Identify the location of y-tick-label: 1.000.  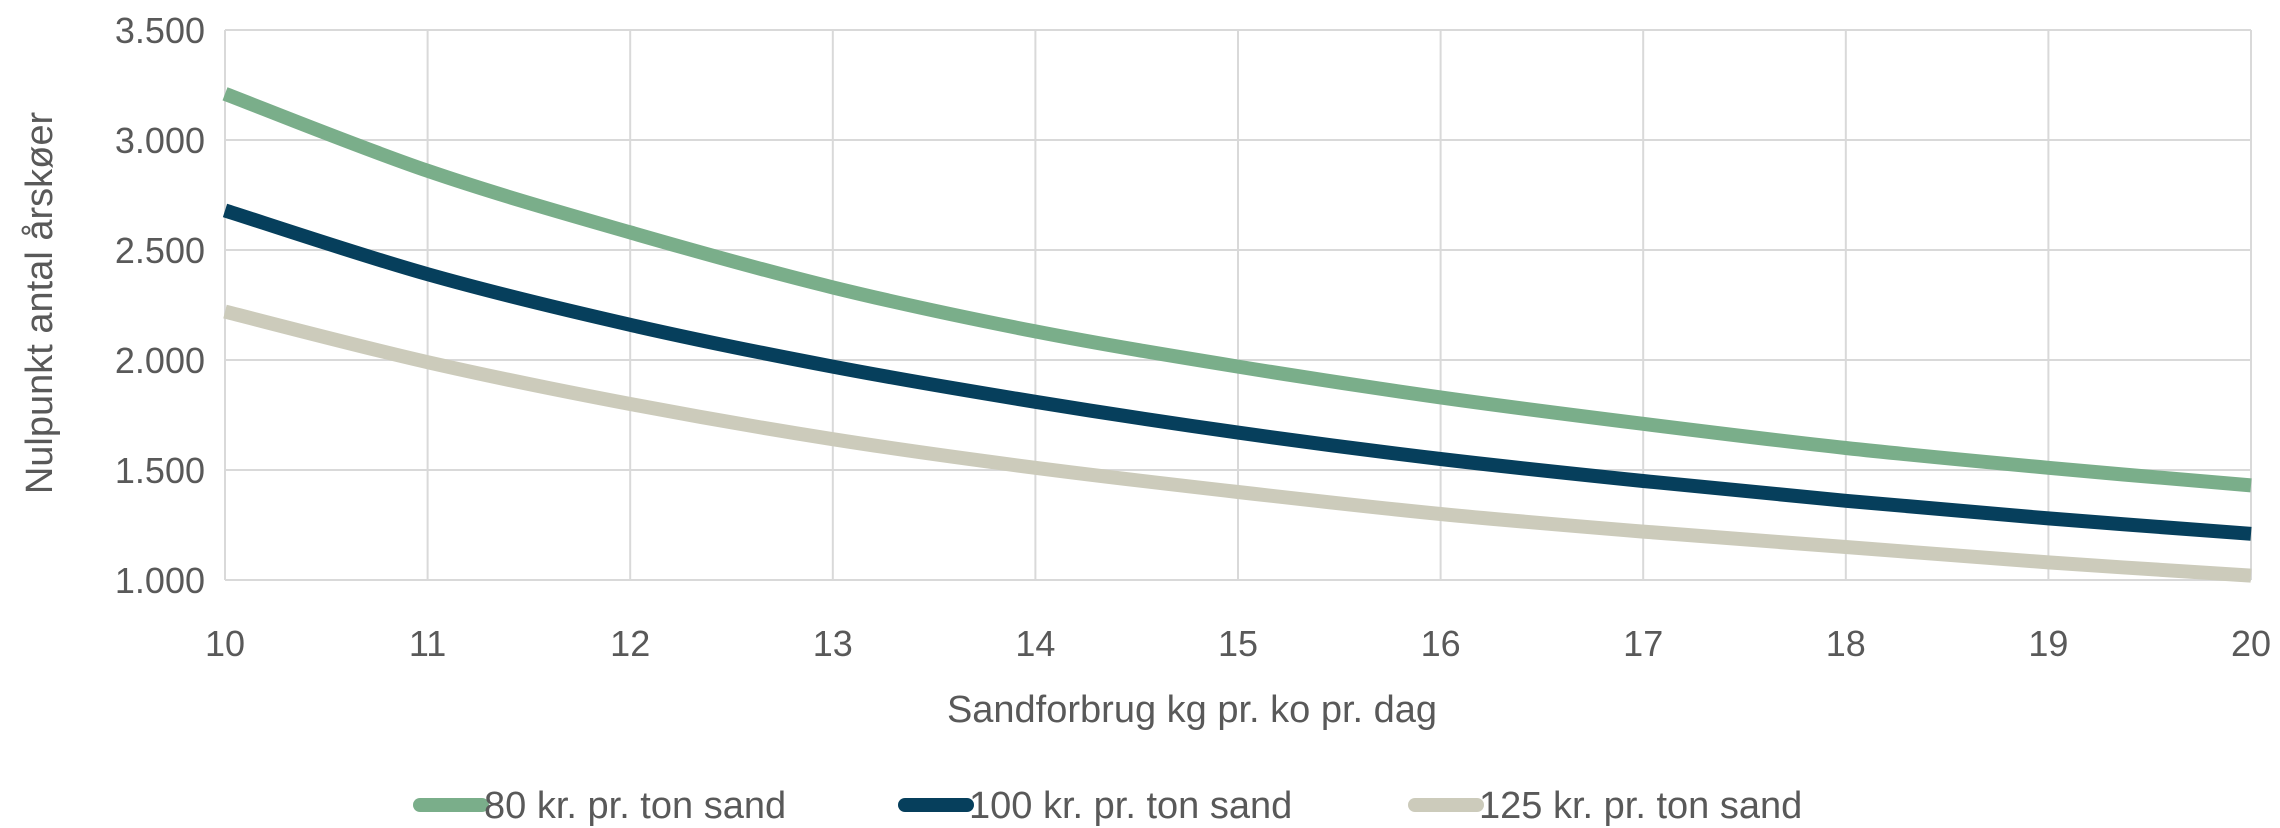
(160, 580).